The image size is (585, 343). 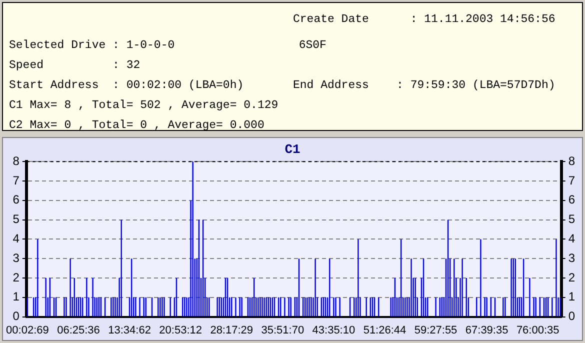 I want to click on y2-tick-label: 8, so click(x=572, y=161).